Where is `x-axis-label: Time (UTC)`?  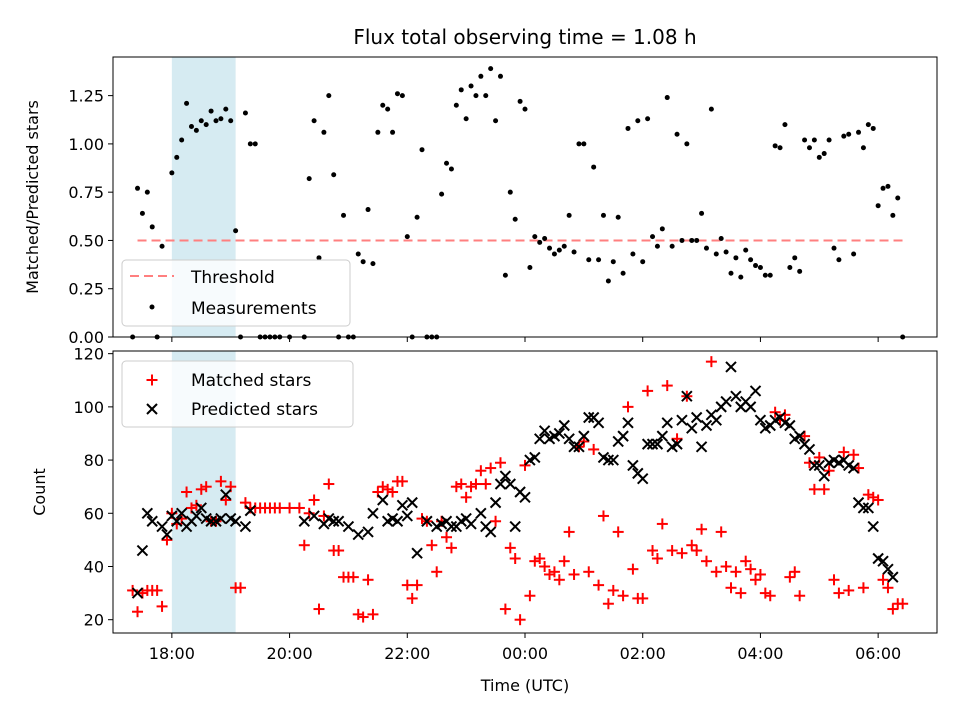 x-axis-label: Time (UTC) is located at coordinates (524, 685).